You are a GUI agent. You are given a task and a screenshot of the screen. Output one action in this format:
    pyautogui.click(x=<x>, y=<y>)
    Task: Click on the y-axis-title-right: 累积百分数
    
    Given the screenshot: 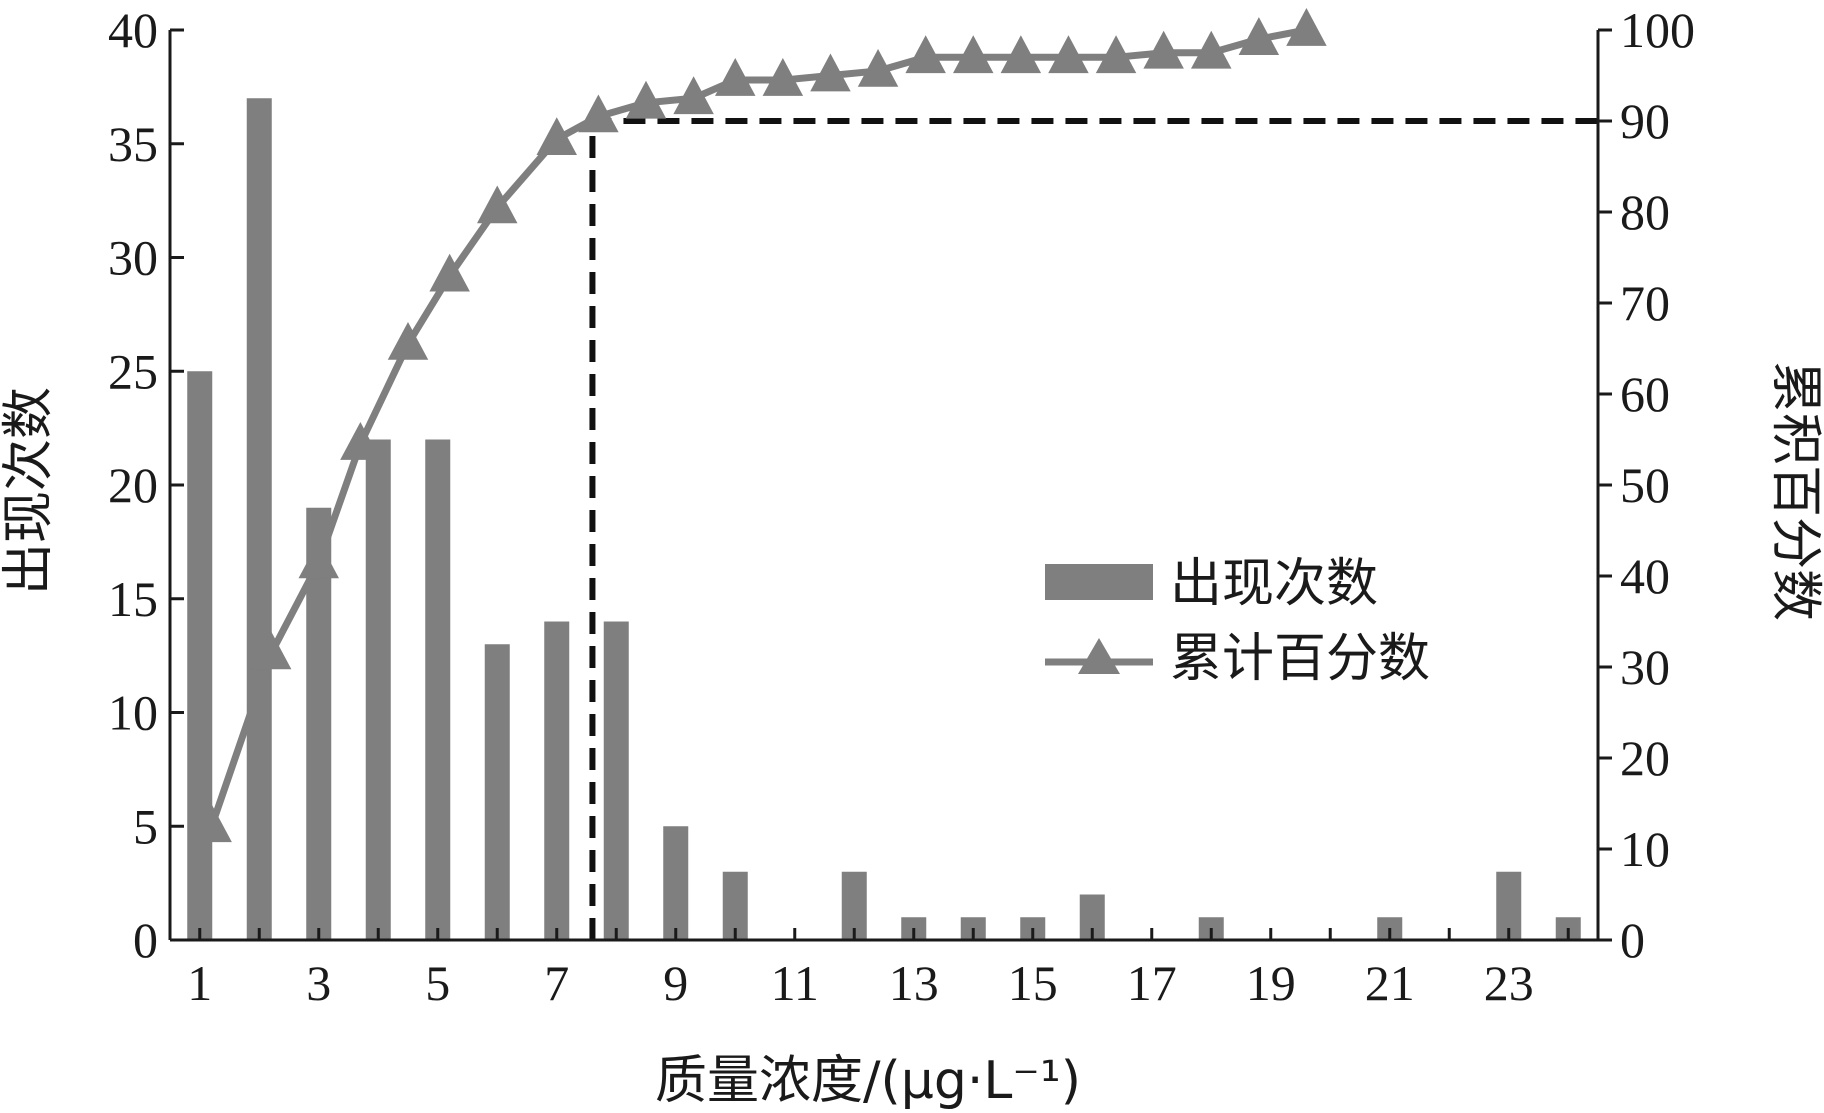 What is the action you would take?
    pyautogui.click(x=1794, y=491)
    